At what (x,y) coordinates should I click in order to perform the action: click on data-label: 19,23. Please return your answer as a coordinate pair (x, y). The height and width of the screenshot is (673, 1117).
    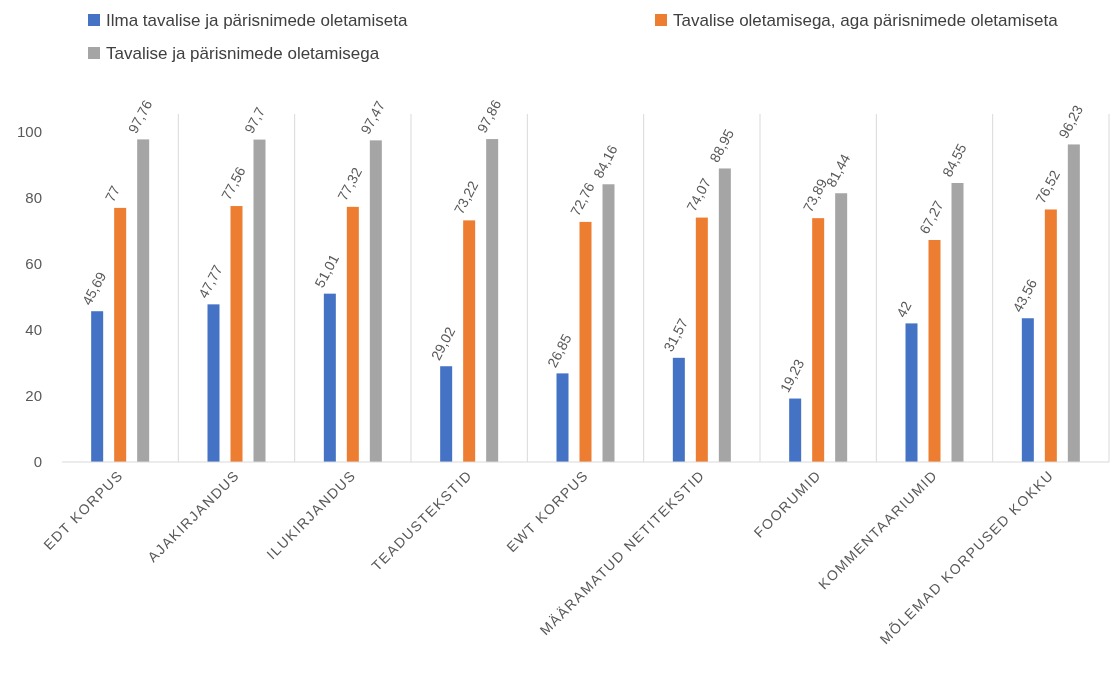
    Looking at the image, I should click on (792, 375).